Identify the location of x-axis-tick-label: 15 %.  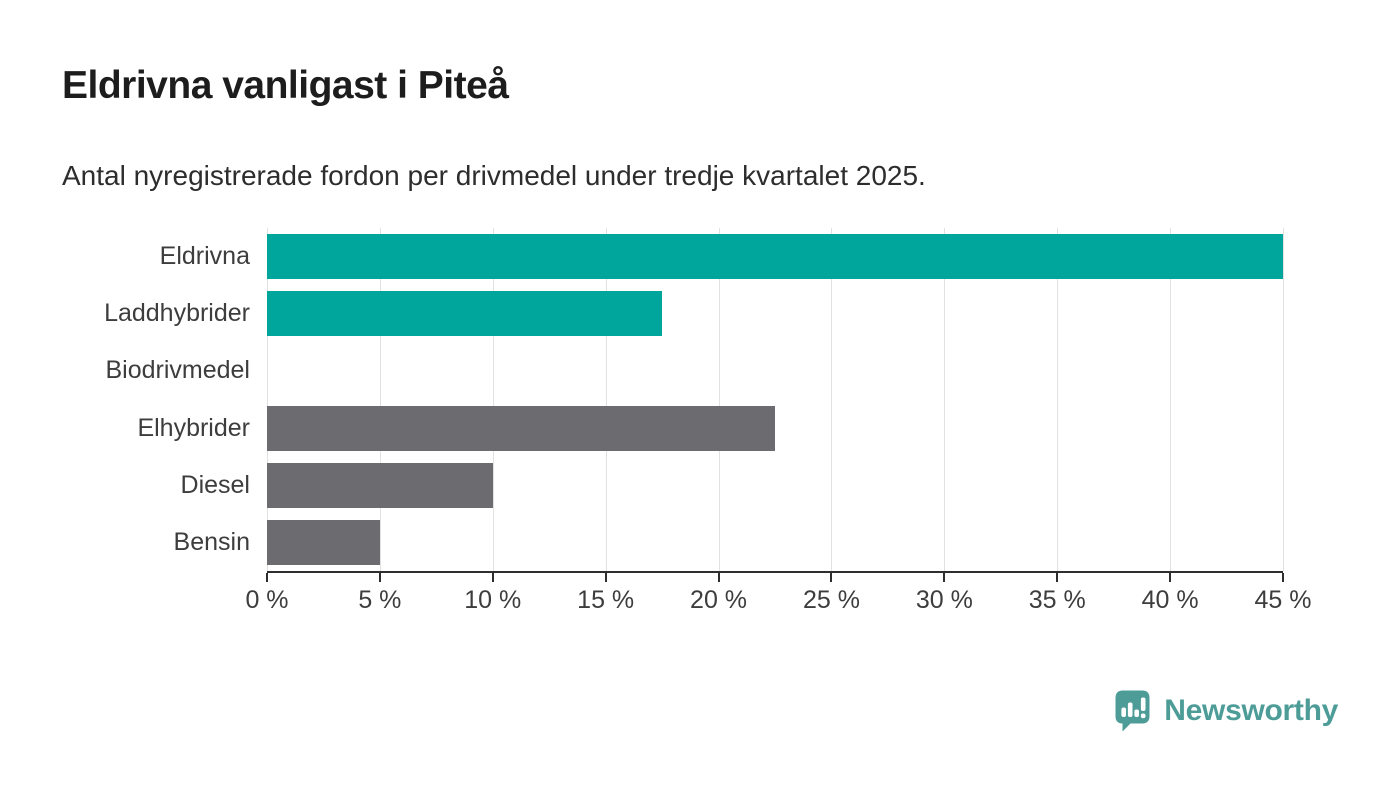
(606, 600).